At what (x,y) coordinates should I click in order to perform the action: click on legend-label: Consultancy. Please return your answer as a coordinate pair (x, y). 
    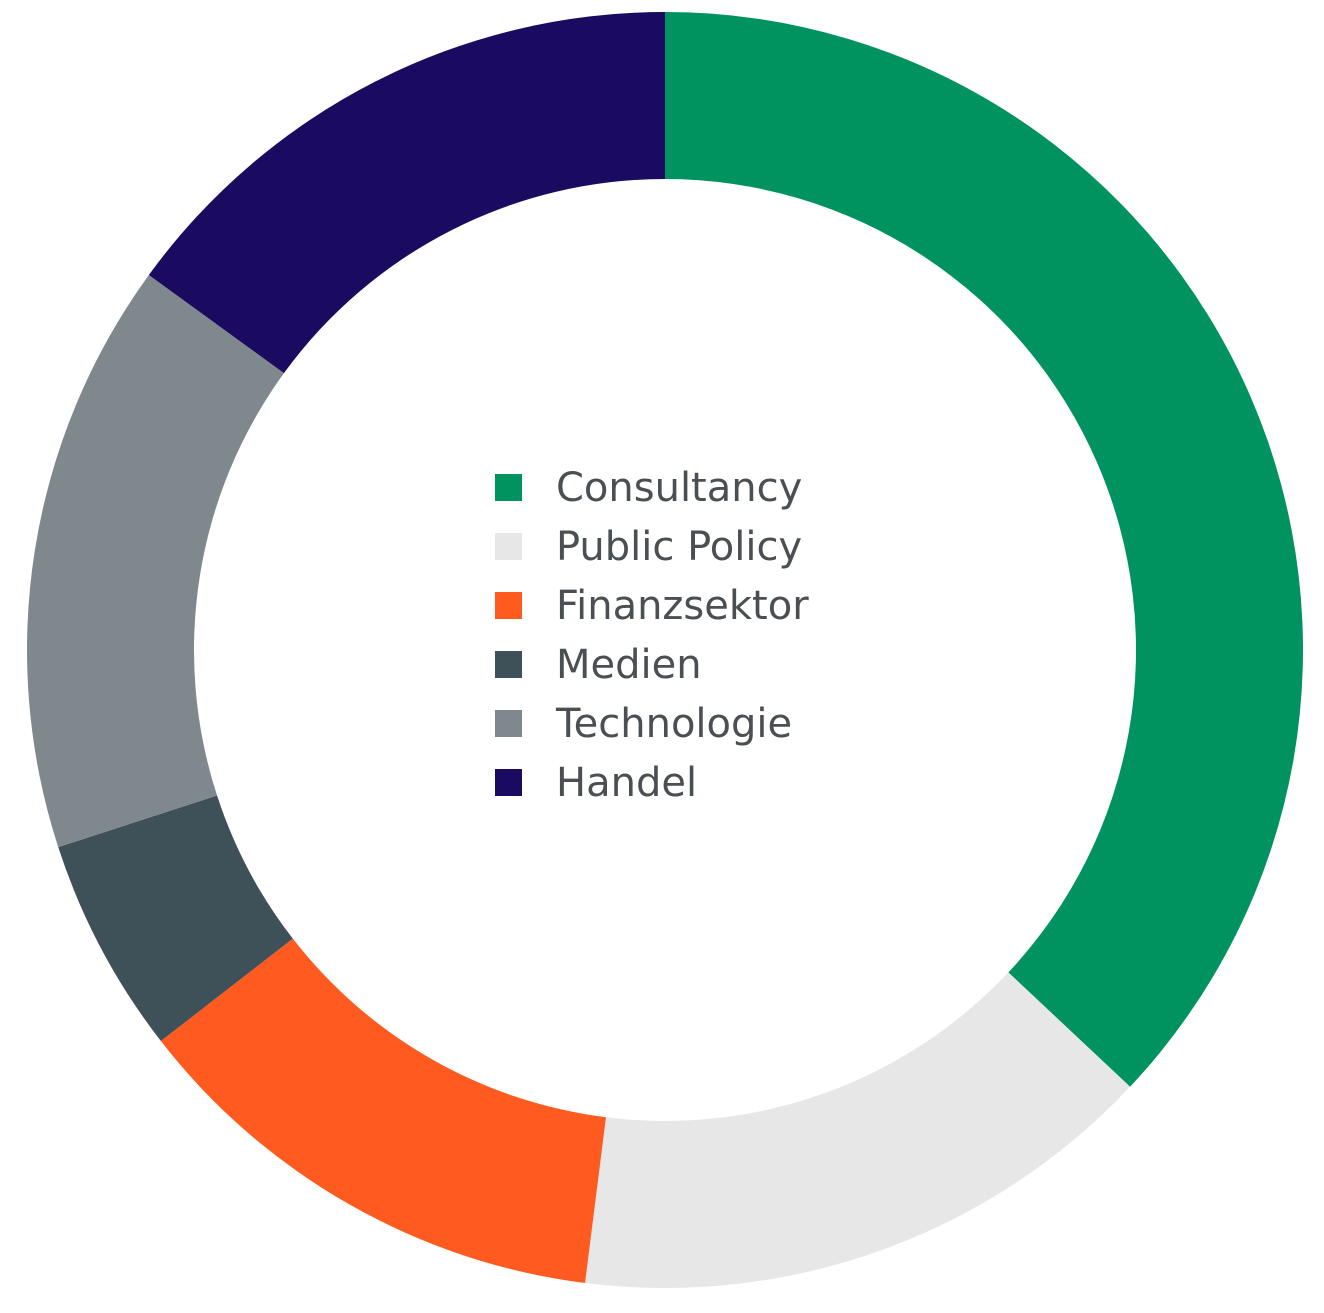
    Looking at the image, I should click on (679, 488).